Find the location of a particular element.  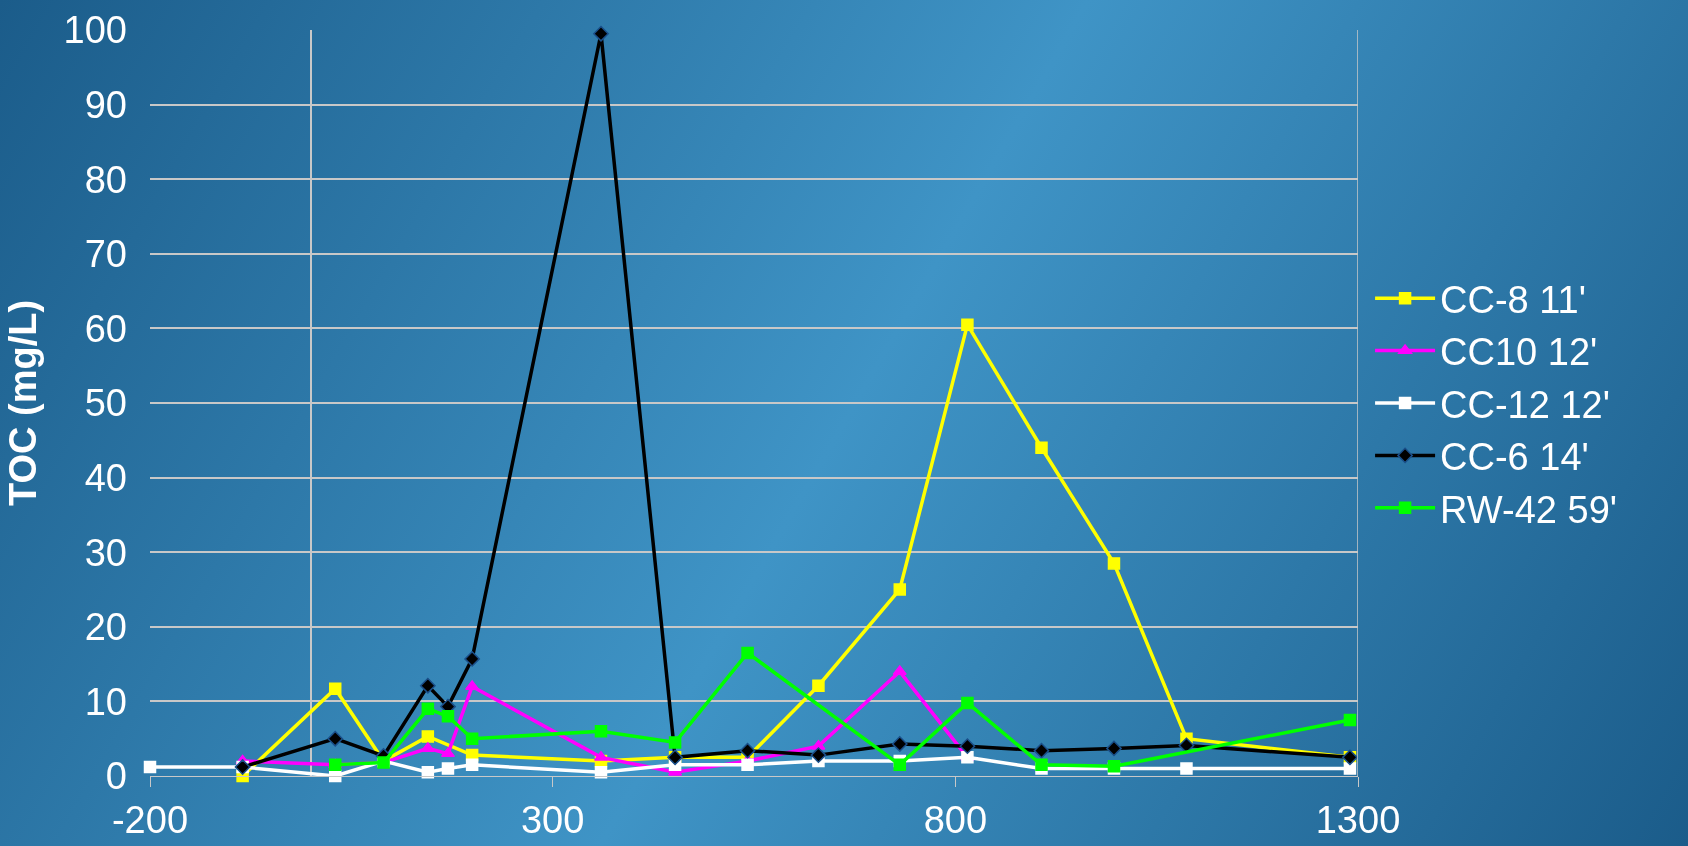

legend-label: CC-8 11' is located at coordinates (1513, 300).